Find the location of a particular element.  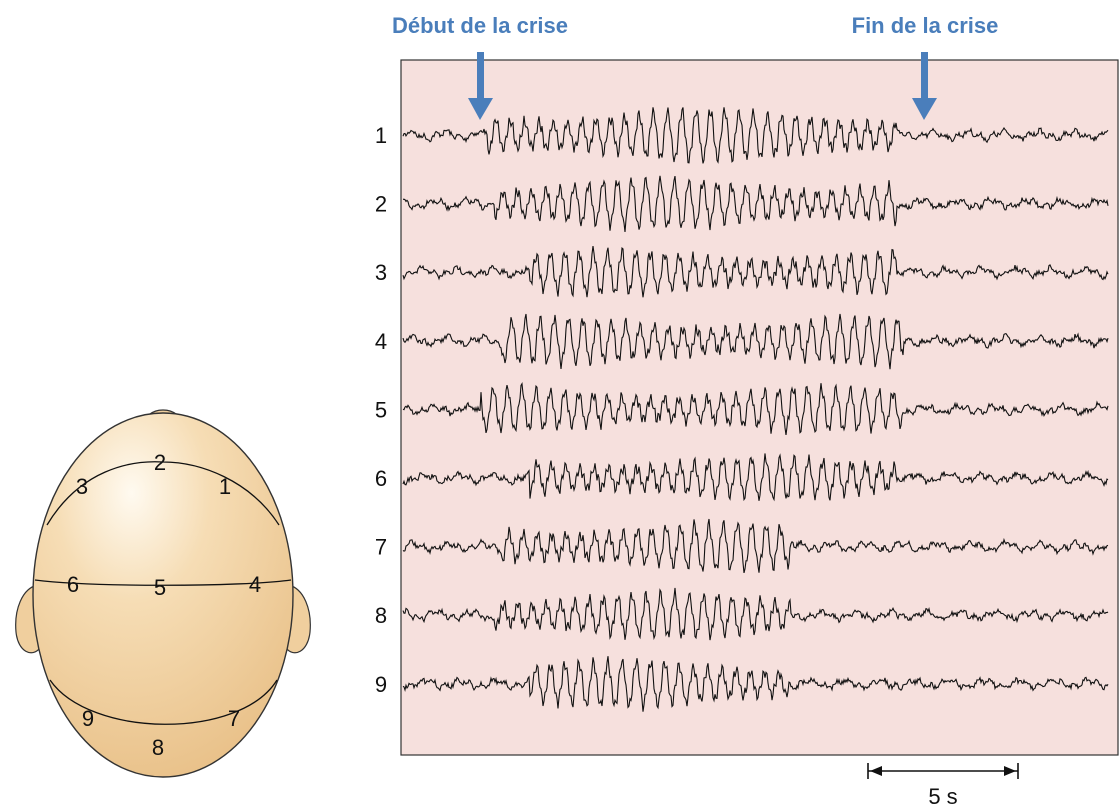

channel-label-5: 5 is located at coordinates (381, 409).